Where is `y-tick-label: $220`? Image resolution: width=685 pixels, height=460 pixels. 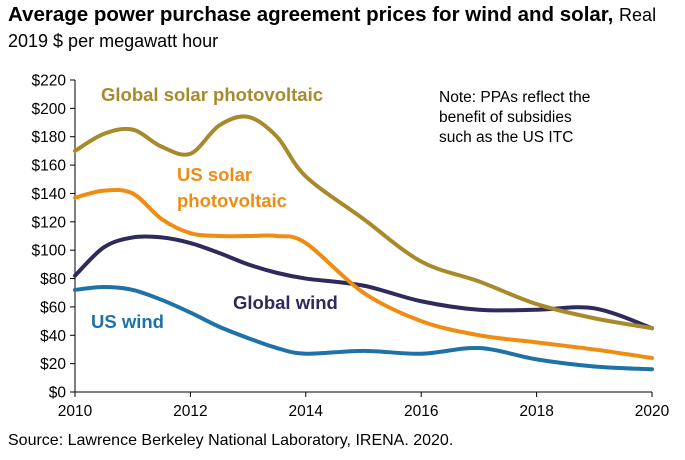
y-tick-label: $220 is located at coordinates (49, 81).